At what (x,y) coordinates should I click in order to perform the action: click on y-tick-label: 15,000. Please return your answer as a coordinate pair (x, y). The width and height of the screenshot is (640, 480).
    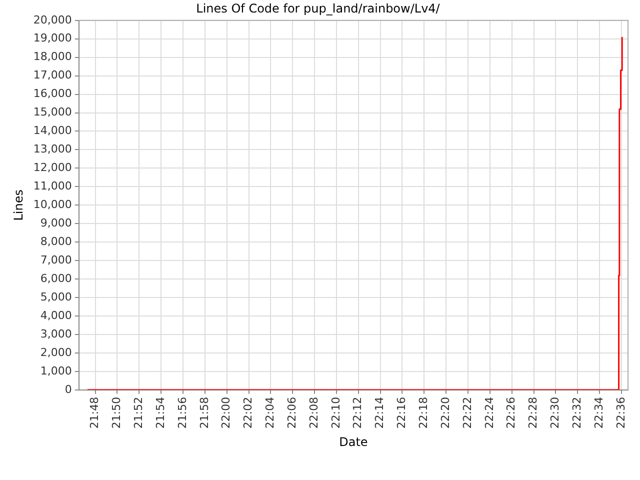
    Looking at the image, I should click on (52, 112).